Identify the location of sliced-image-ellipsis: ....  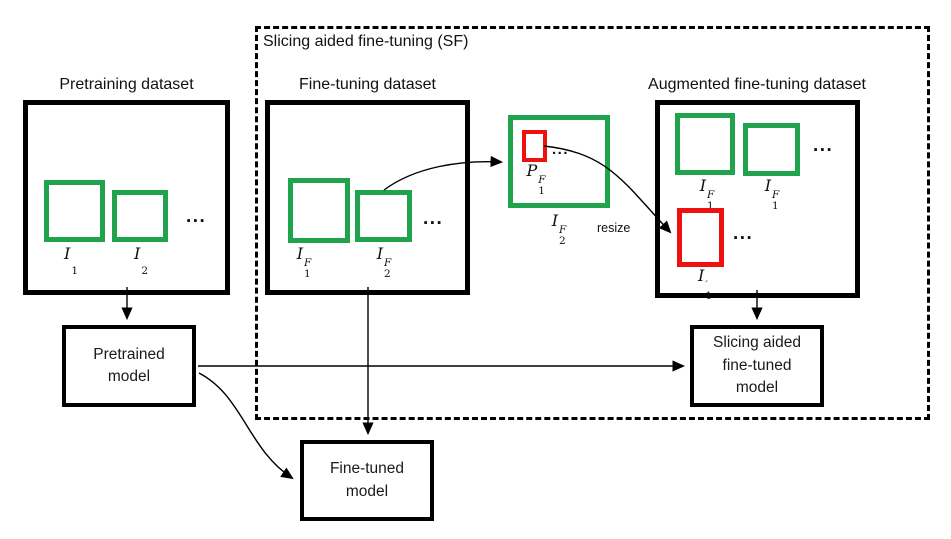
(561, 149).